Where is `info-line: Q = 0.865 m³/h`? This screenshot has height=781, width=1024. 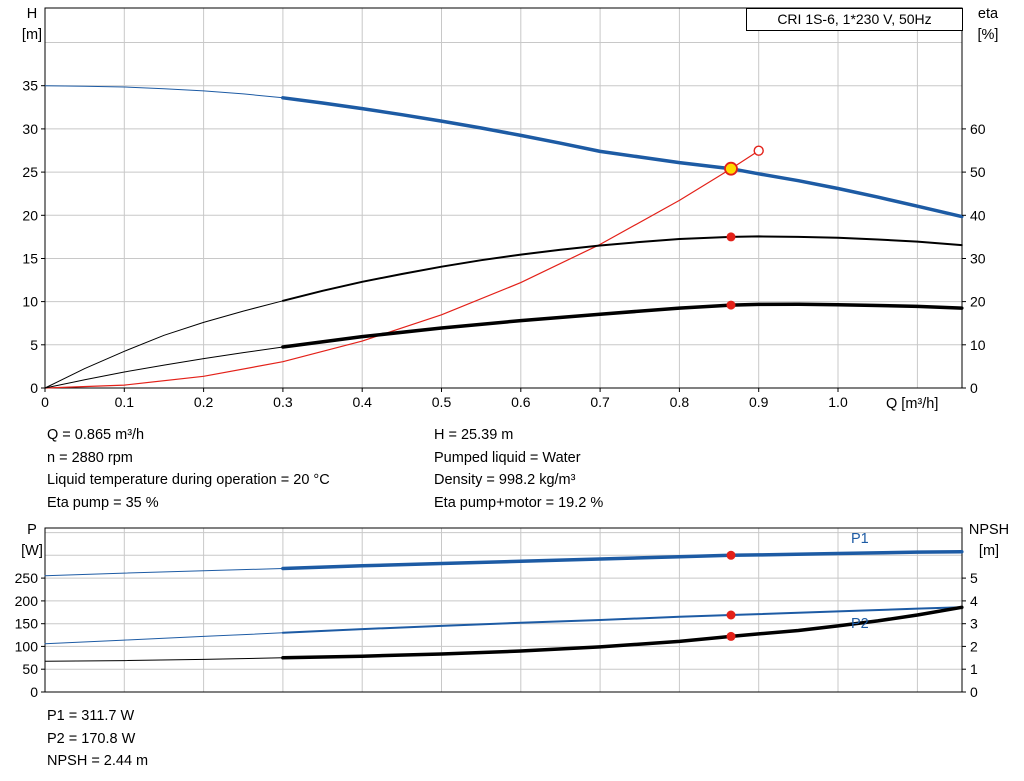 info-line: Q = 0.865 m³/h is located at coordinates (96, 435).